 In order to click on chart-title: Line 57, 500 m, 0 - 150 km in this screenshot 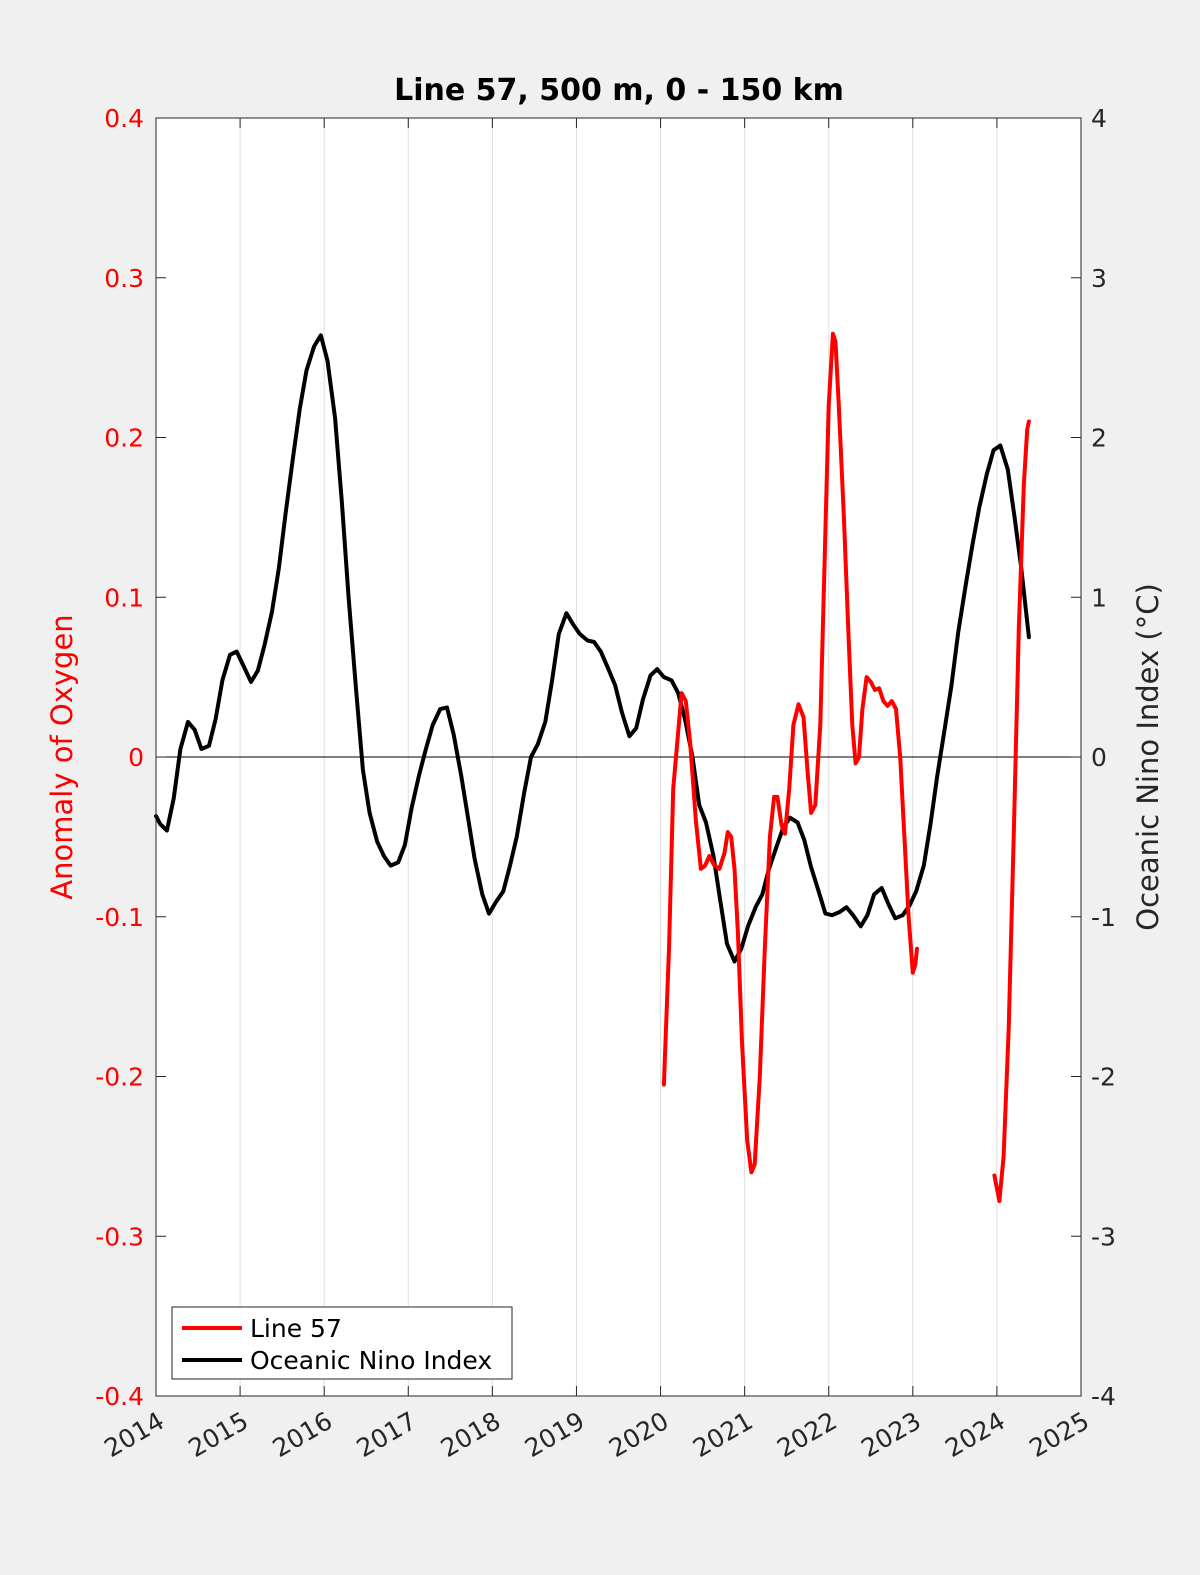, I will do `click(619, 90)`.